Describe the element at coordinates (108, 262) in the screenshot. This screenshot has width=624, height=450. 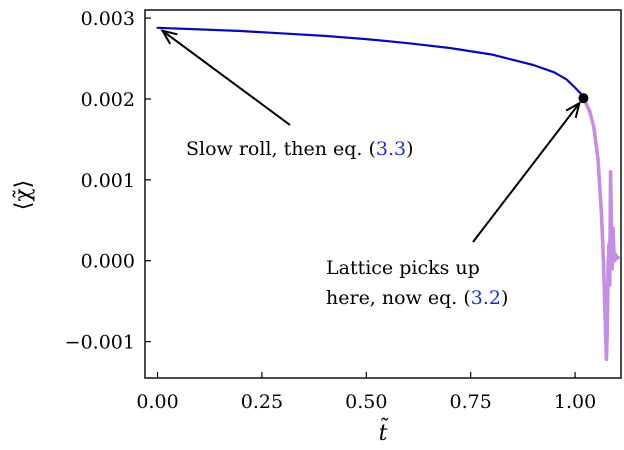
I see `y-tick-label: 0.000` at that location.